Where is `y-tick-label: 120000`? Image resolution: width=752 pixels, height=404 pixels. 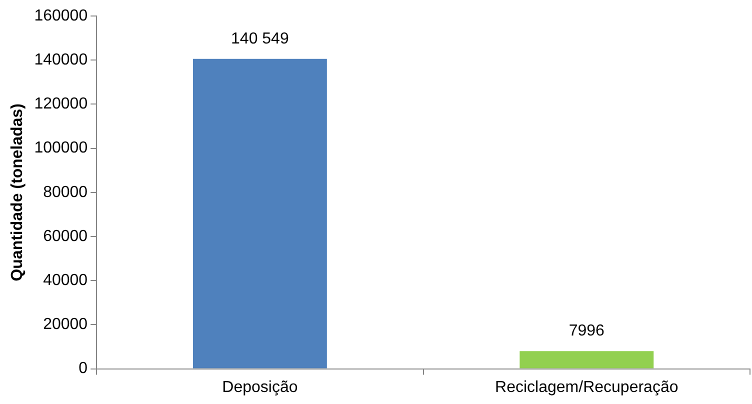 y-tick-label: 120000 is located at coordinates (61, 104).